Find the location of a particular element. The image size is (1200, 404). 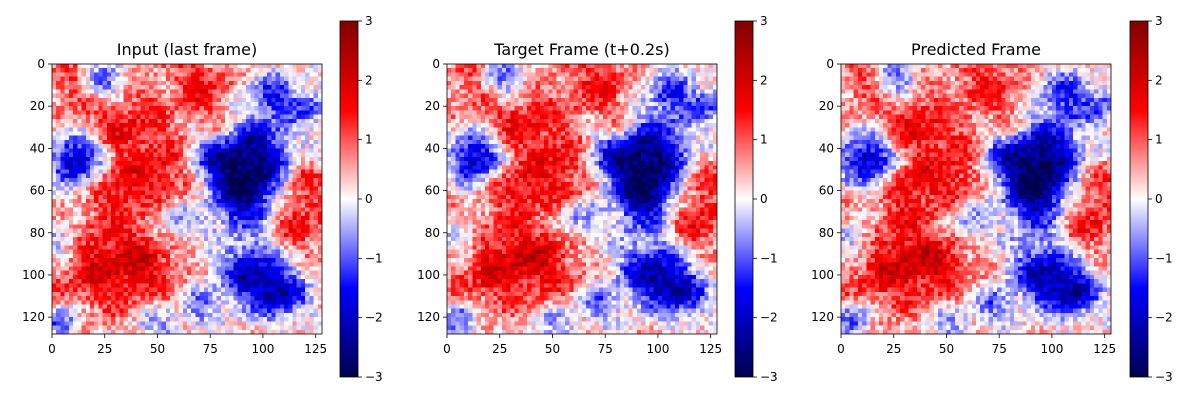

chart-title: Target Frame (t+0.2s) is located at coordinates (581, 49).